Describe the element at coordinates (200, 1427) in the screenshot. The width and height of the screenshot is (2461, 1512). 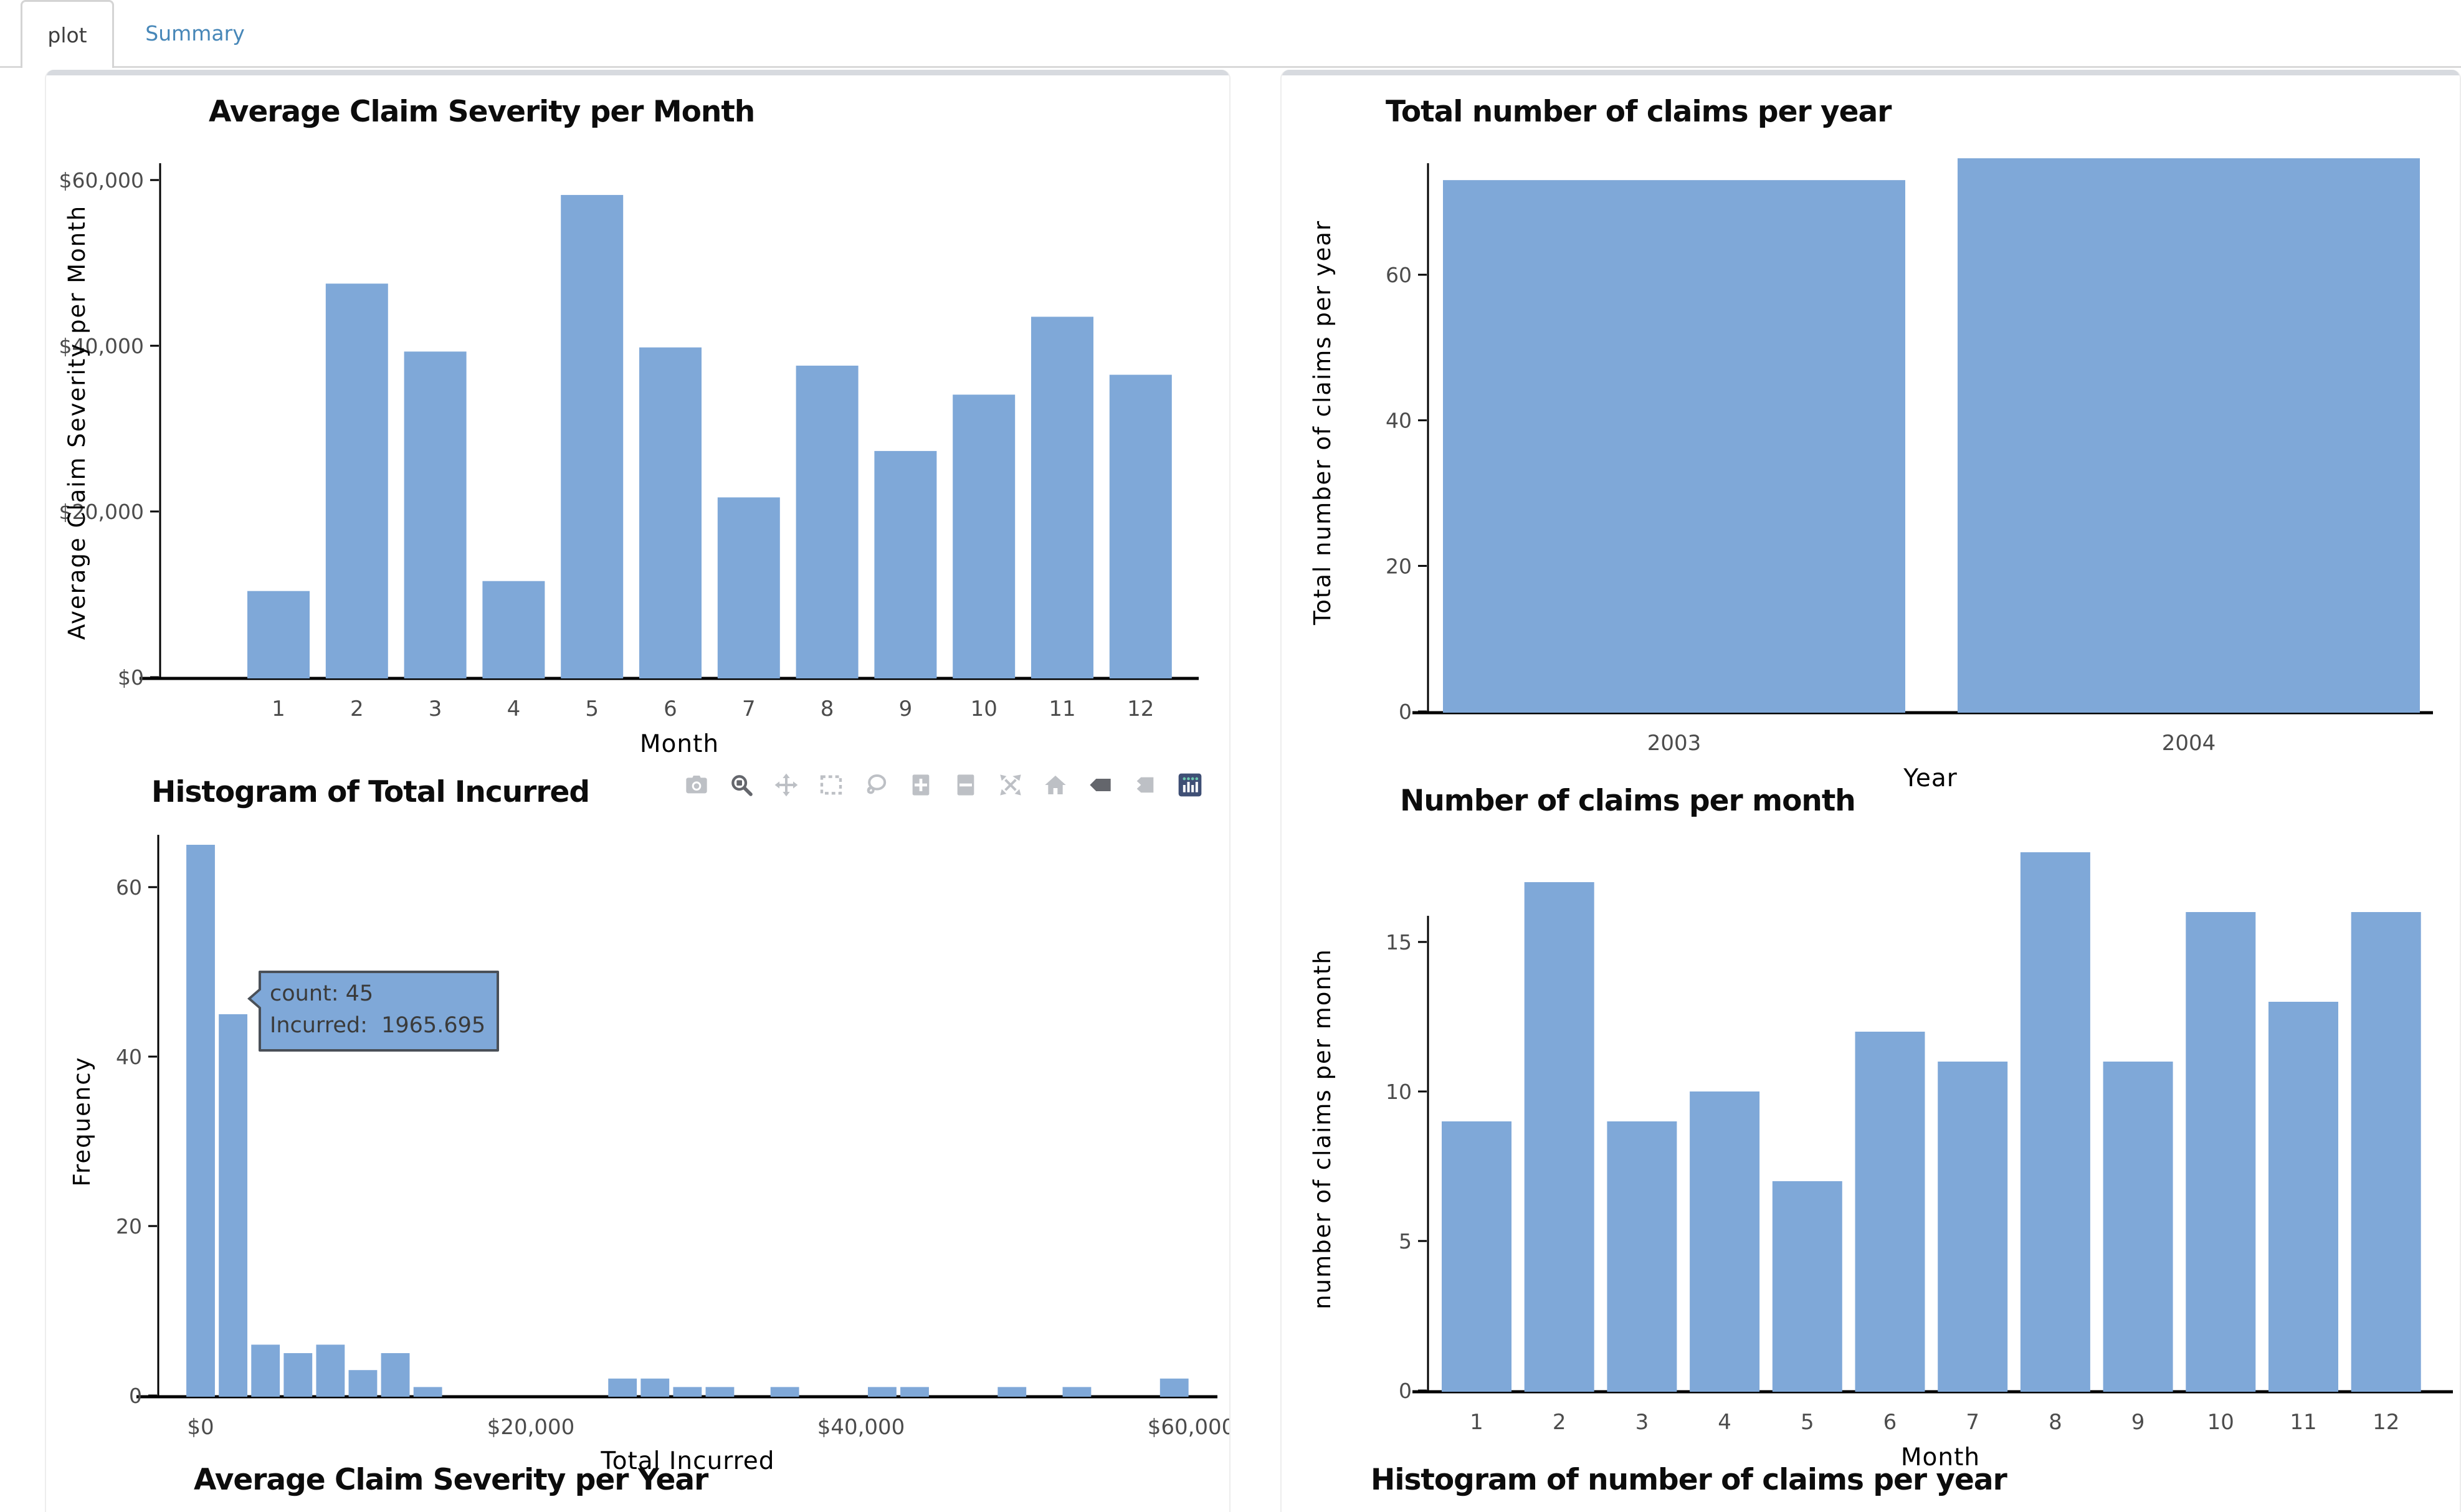
I see `tick-label: $0` at that location.